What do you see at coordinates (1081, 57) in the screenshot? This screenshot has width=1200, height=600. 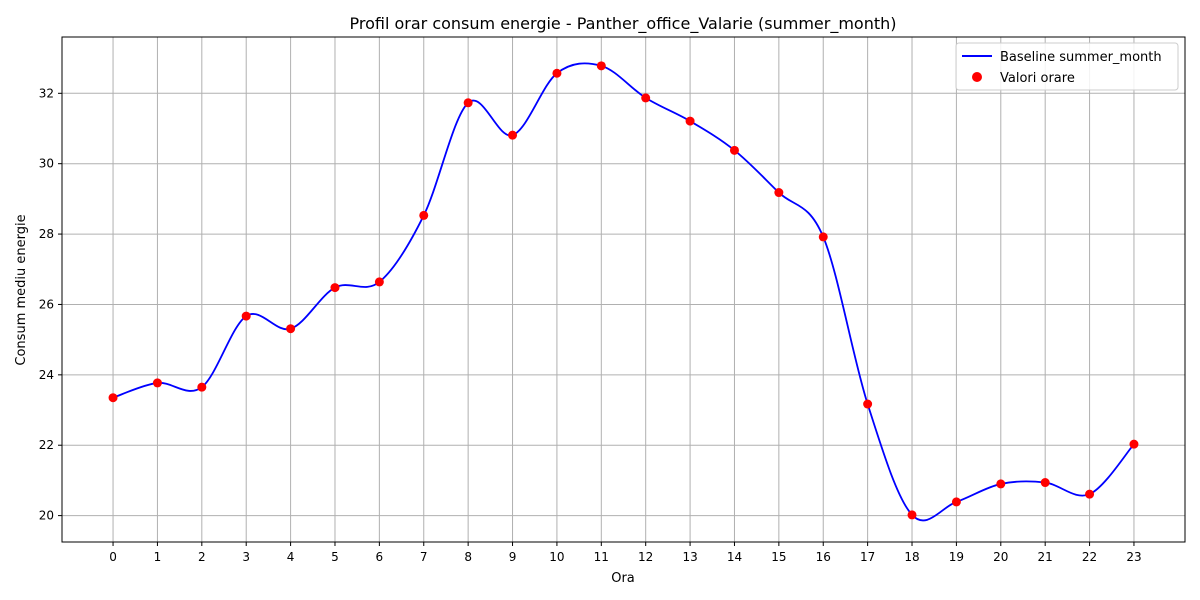 I see `legend-label-baseline: Baseline summer_month` at bounding box center [1081, 57].